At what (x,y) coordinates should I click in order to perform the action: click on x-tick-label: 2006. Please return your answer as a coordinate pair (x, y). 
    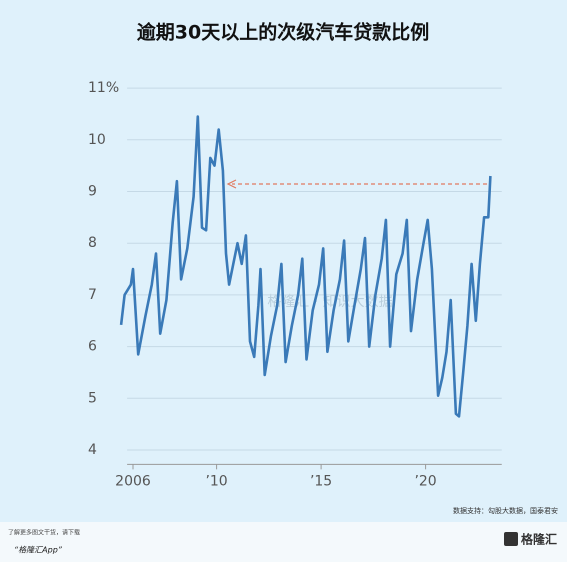
    Looking at the image, I should click on (133, 481).